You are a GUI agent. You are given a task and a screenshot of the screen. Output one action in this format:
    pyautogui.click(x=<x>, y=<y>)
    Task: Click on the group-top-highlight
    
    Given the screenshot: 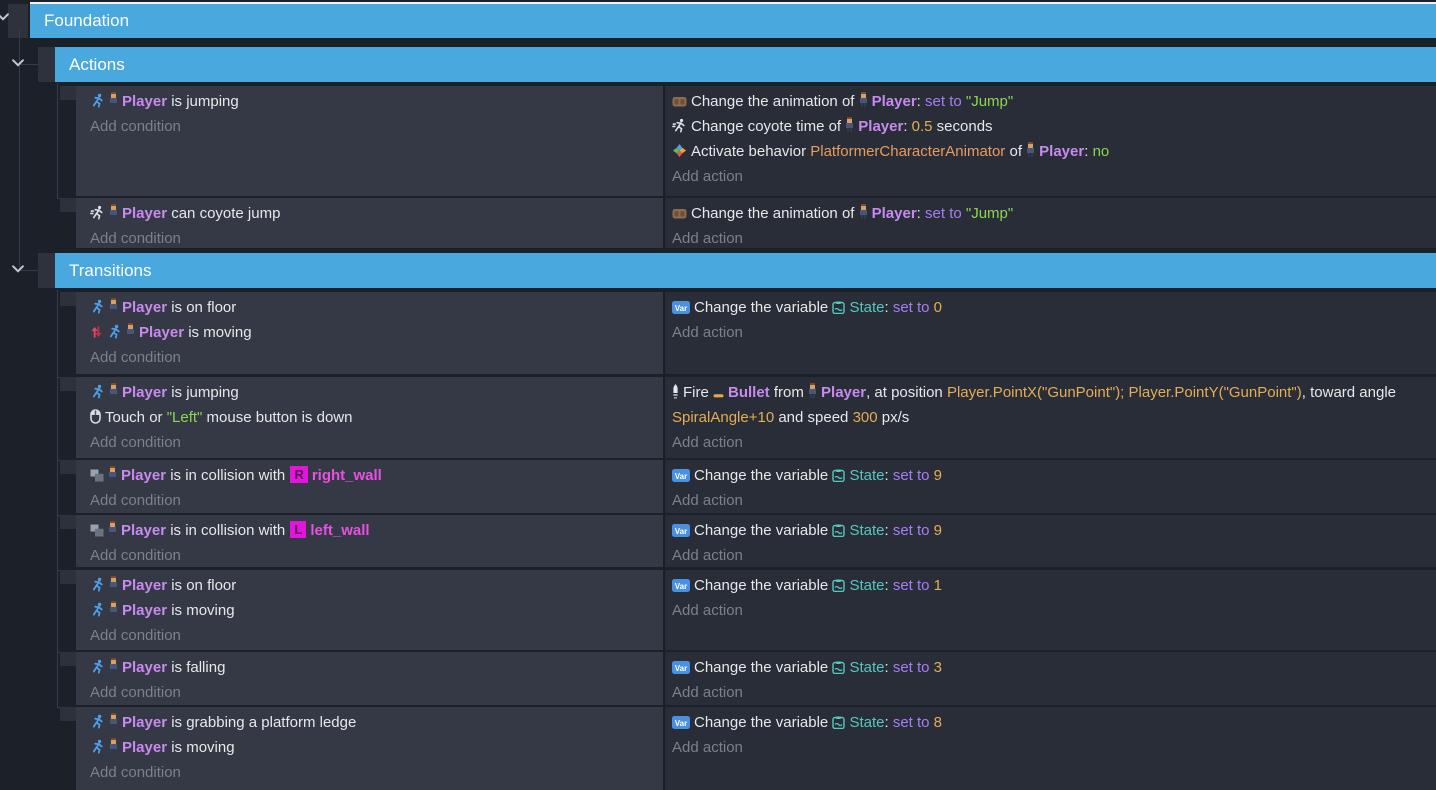 What is the action you would take?
    pyautogui.click(x=733, y=3)
    